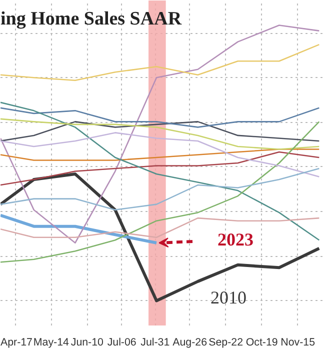 The height and width of the screenshot is (351, 324). What do you see at coordinates (87, 342) in the screenshot?
I see `x-tick-label: Jun-10` at bounding box center [87, 342].